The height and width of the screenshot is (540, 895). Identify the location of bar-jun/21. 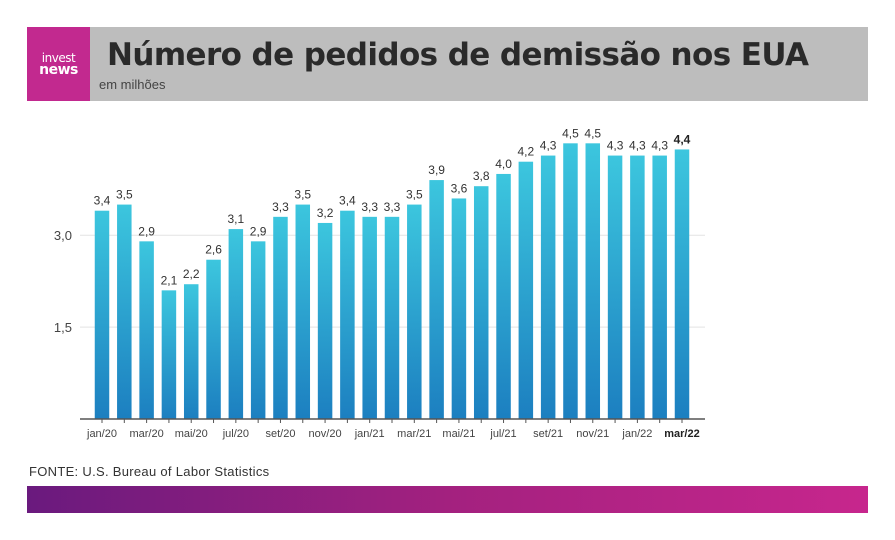
(481, 302).